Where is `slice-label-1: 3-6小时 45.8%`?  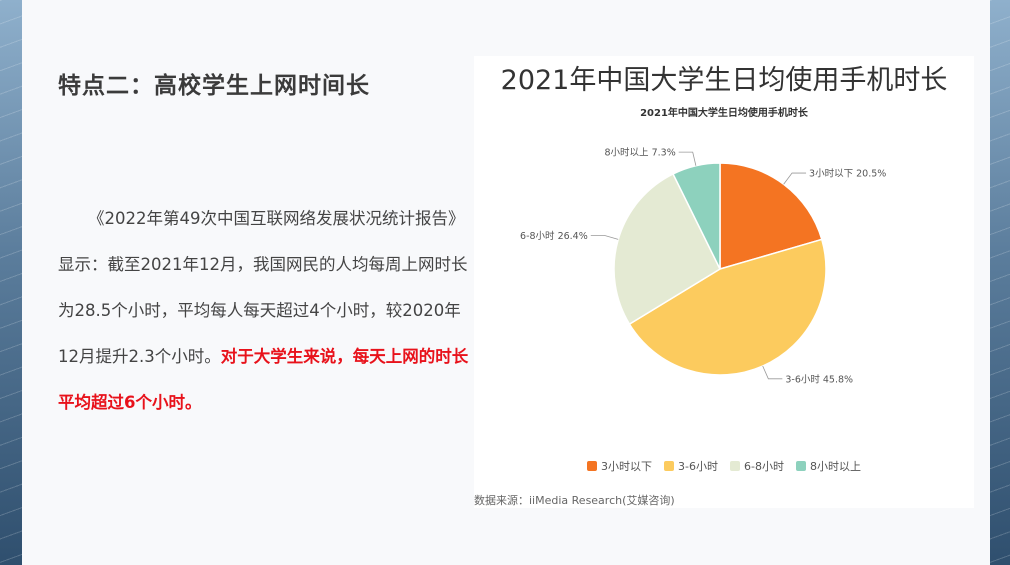 slice-label-1: 3-6小时 45.8% is located at coordinates (819, 379).